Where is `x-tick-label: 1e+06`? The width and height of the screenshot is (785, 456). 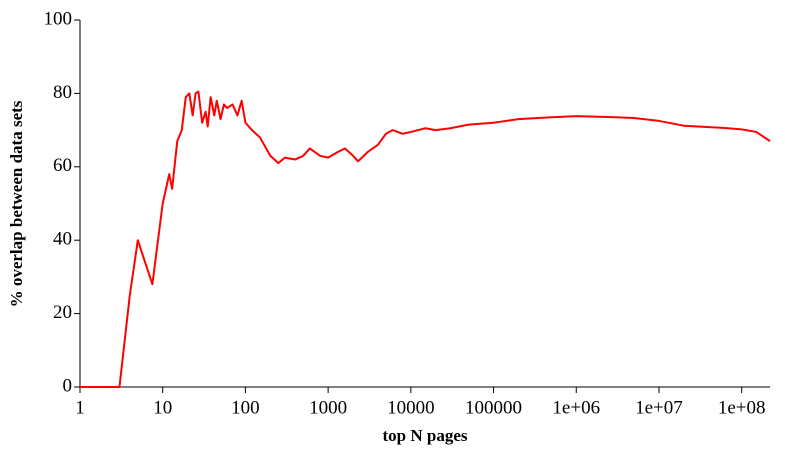
x-tick-label: 1e+06 is located at coordinates (576, 407).